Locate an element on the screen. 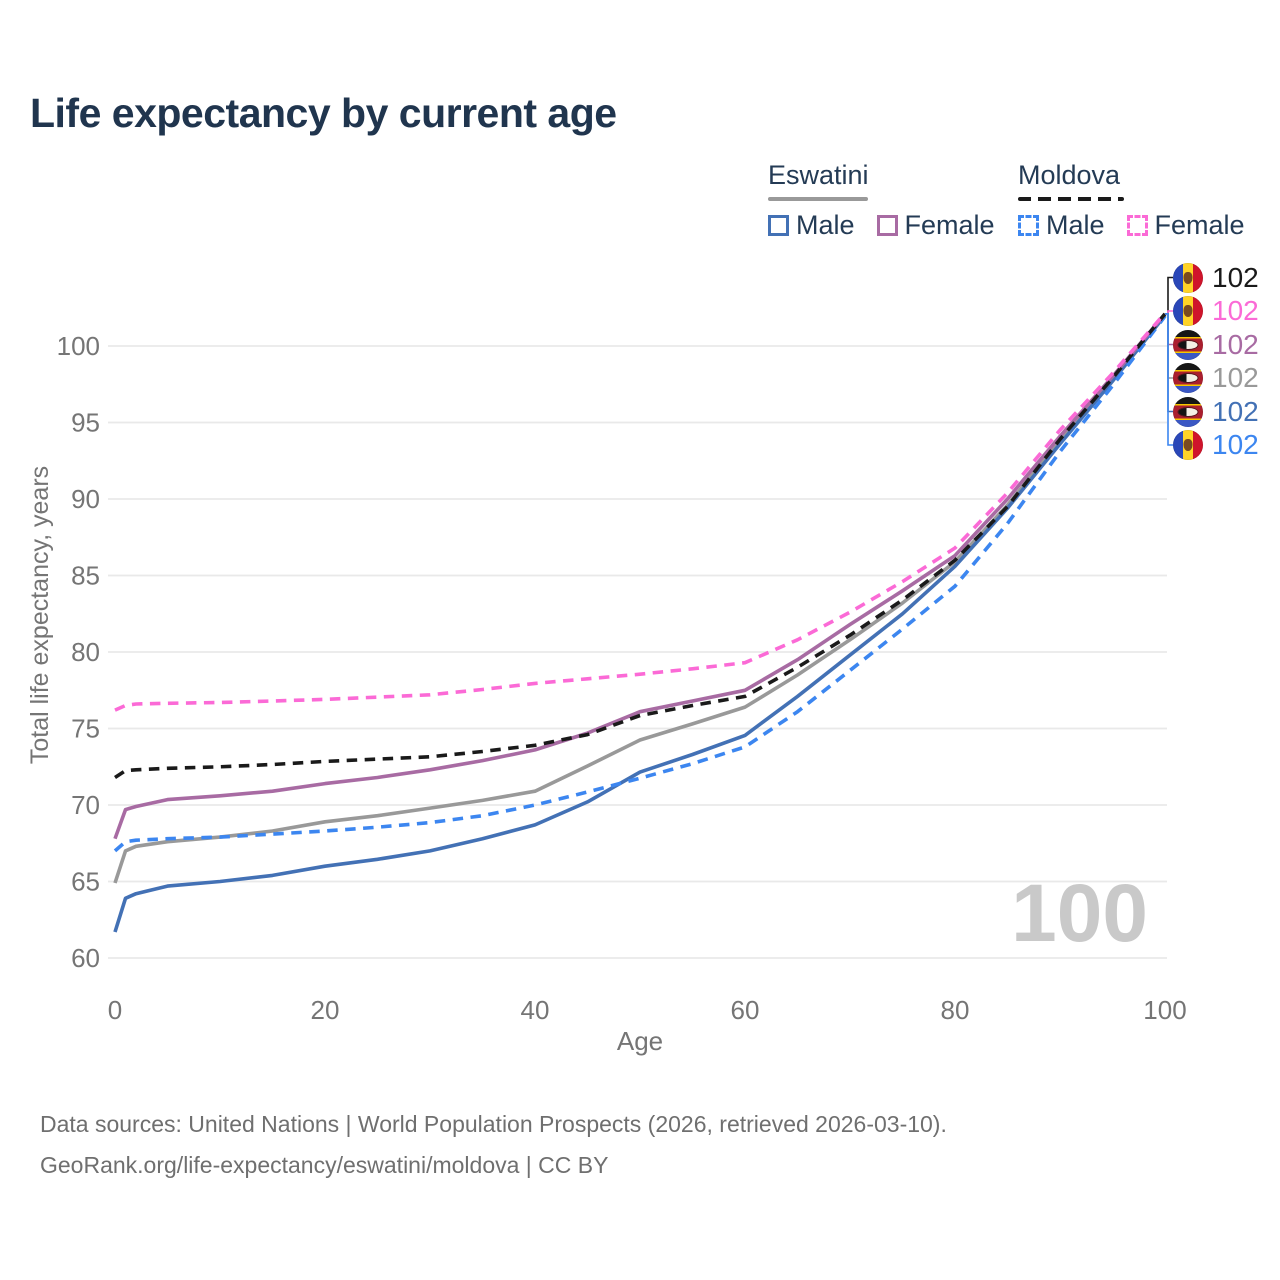 The height and width of the screenshot is (1280, 1280). eswatini-solid-line-swatch is located at coordinates (818, 199).